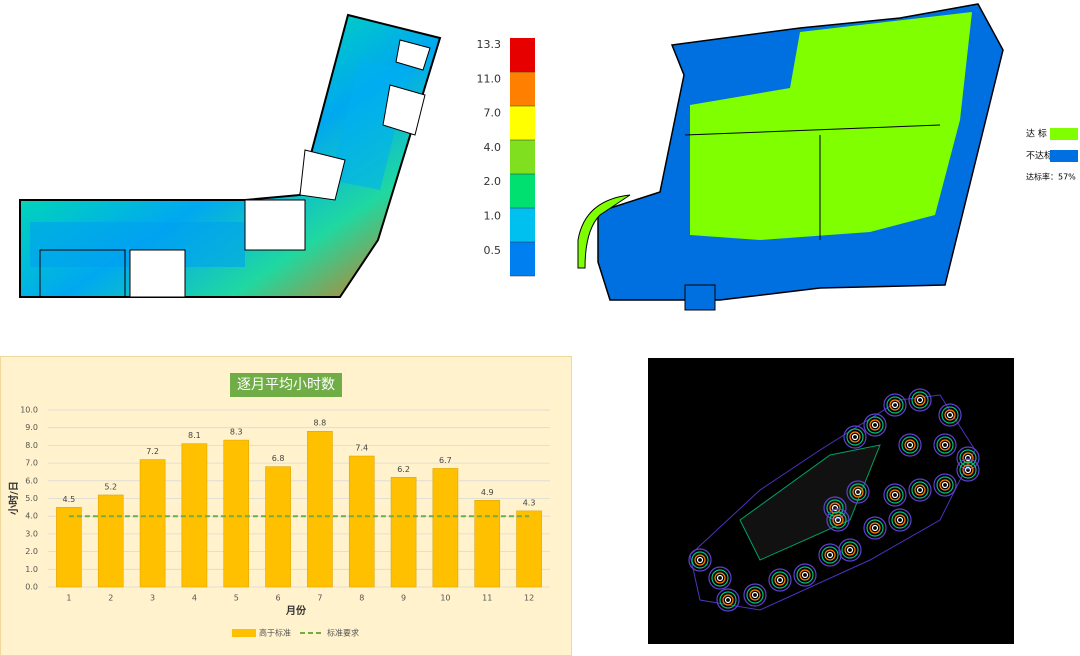 The height and width of the screenshot is (656, 1080). Describe the element at coordinates (275, 633) in the screenshot. I see `legend-label: 高于标准` at that location.